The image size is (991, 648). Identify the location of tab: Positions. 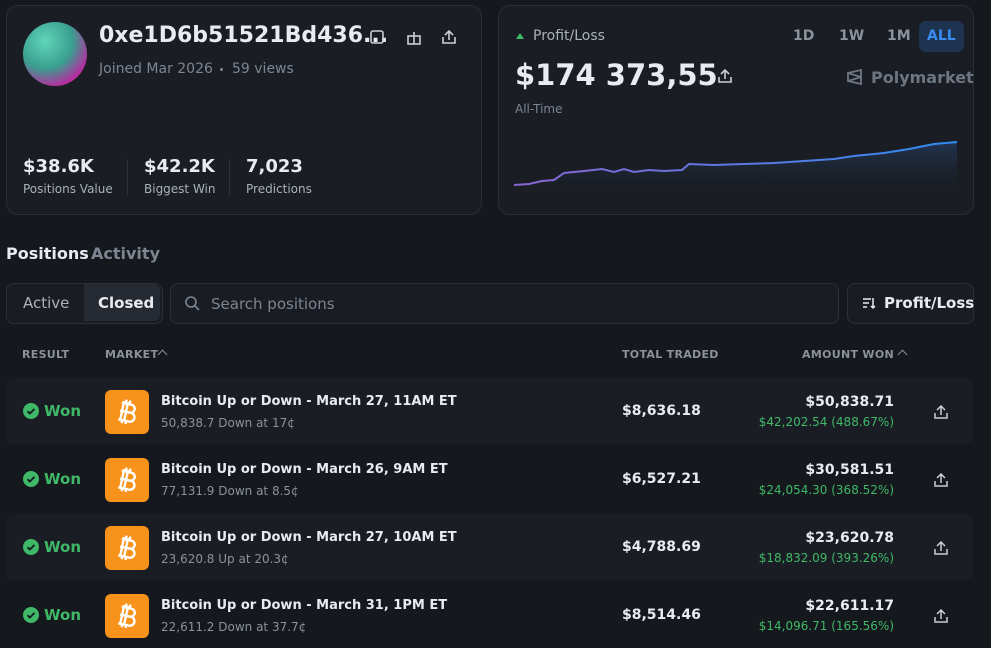
(47, 253).